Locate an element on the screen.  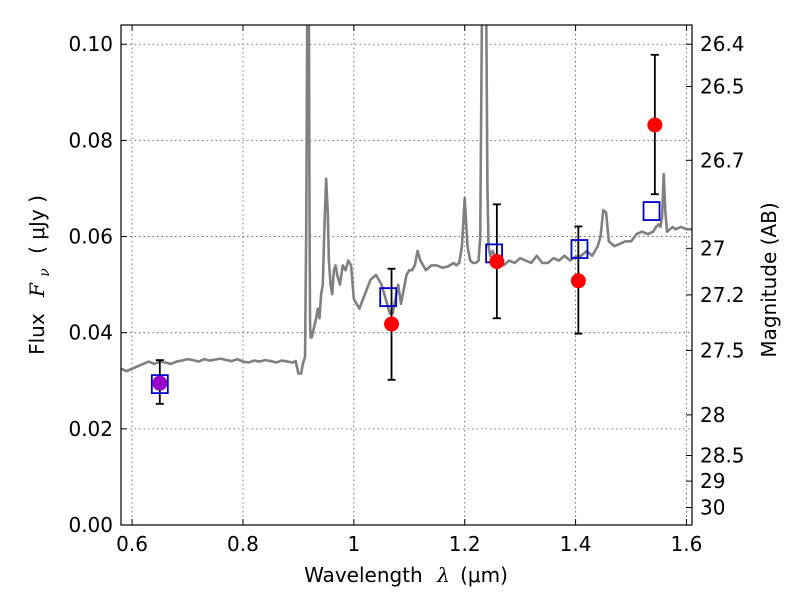
y-axis-label-unit: ( μJy ) is located at coordinates (37, 224).